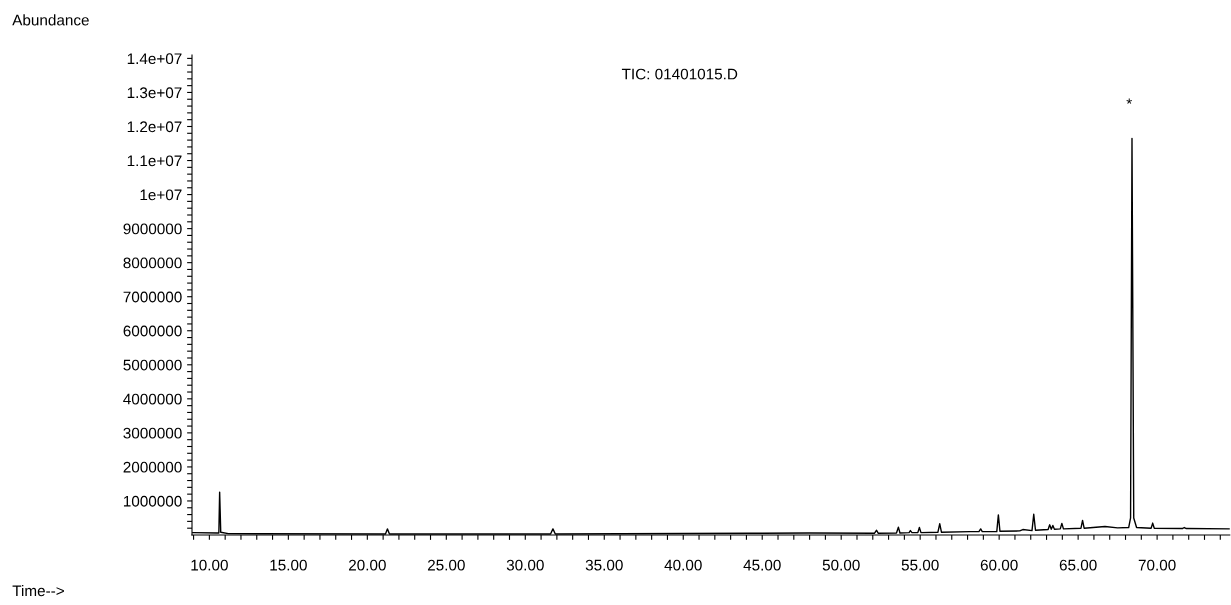 The image size is (1231, 605). What do you see at coordinates (152, 297) in the screenshot?
I see `y-tick-label: 7000000` at bounding box center [152, 297].